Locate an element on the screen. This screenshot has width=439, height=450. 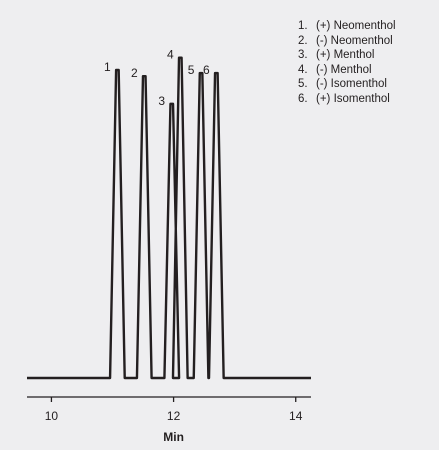
legend-item: 2. (-) Neomenthol is located at coordinates (347, 41).